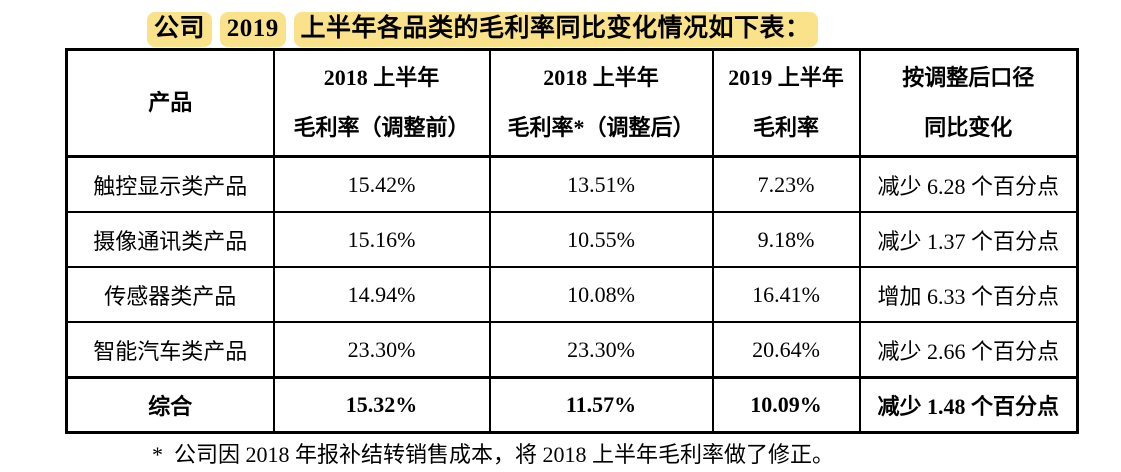  I want to click on header-2018-pre-line2: 毛利率（调整前）, so click(381, 127).